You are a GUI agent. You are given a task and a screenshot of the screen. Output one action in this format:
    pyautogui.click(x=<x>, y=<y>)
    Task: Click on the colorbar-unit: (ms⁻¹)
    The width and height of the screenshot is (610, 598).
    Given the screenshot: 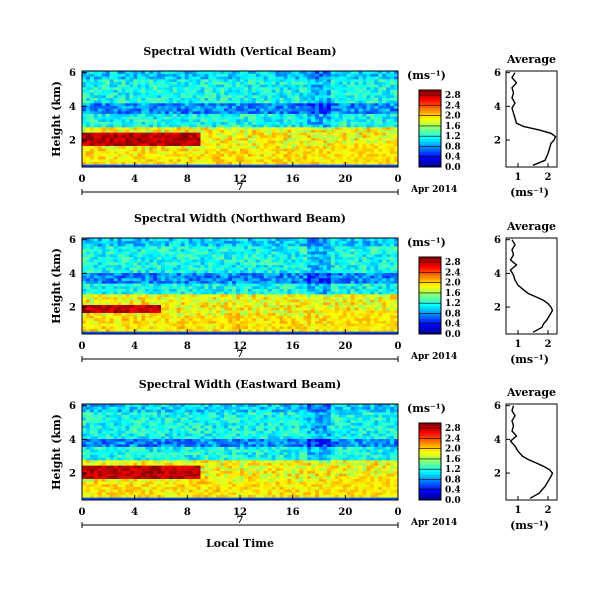 What is the action you would take?
    pyautogui.click(x=426, y=75)
    